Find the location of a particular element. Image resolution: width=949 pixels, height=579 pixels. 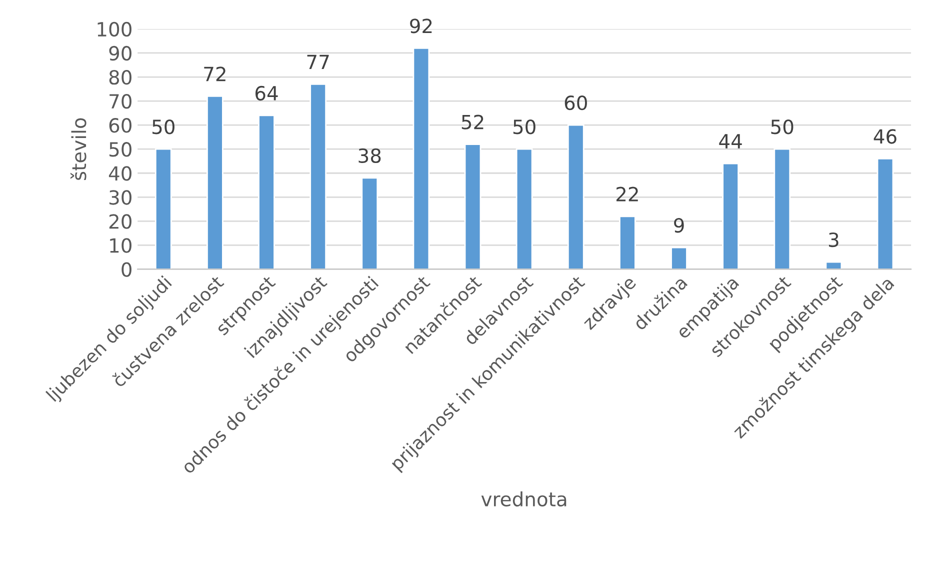

data-label: 22 is located at coordinates (627, 194).